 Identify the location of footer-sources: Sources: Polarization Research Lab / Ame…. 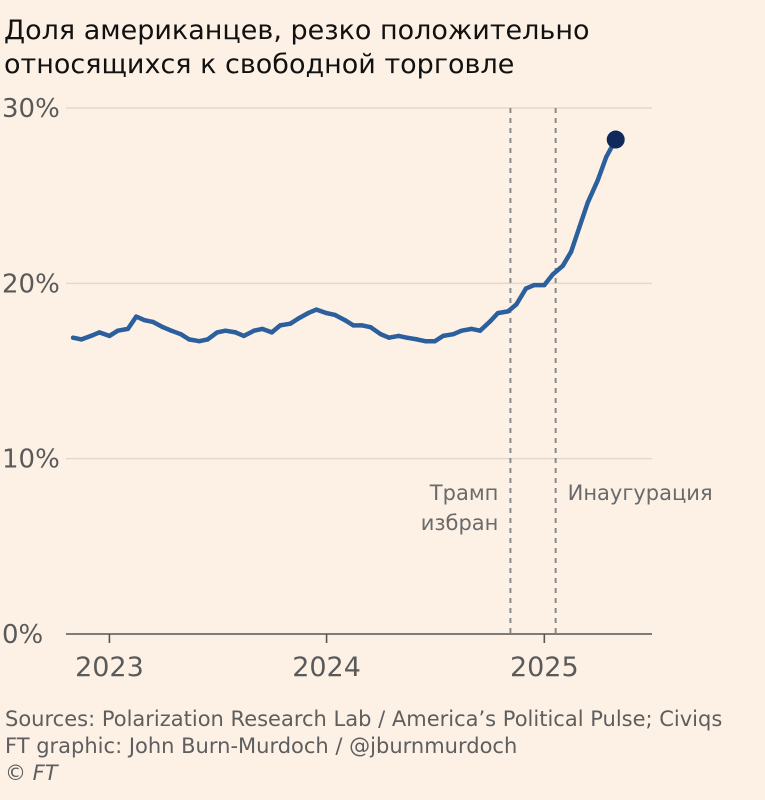
(364, 719).